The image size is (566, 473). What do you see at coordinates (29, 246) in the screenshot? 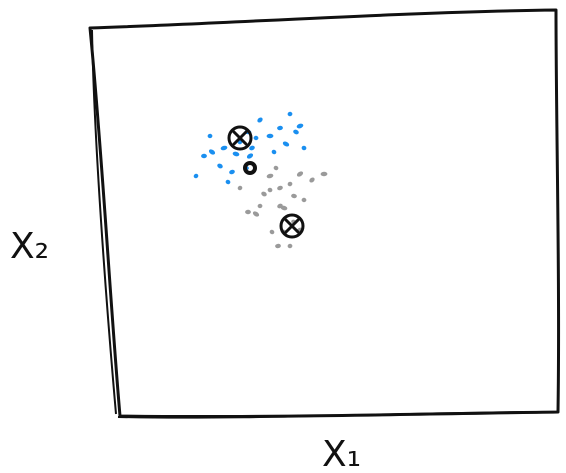
I see `y-axis-label: X₂` at bounding box center [29, 246].